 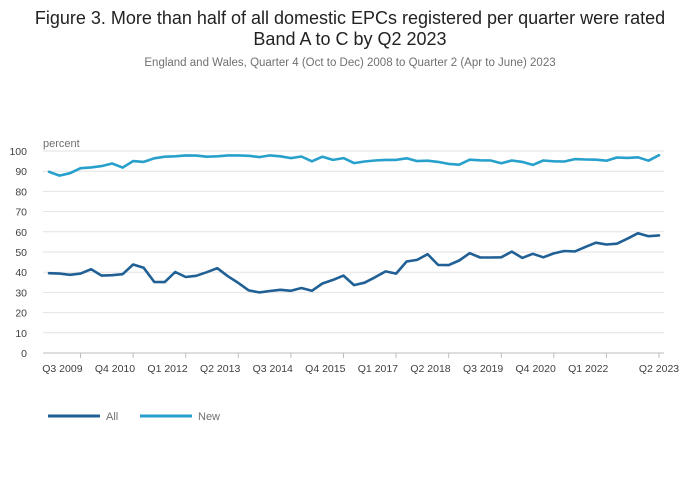 What do you see at coordinates (354, 165) in the screenshot?
I see `series-line-new` at bounding box center [354, 165].